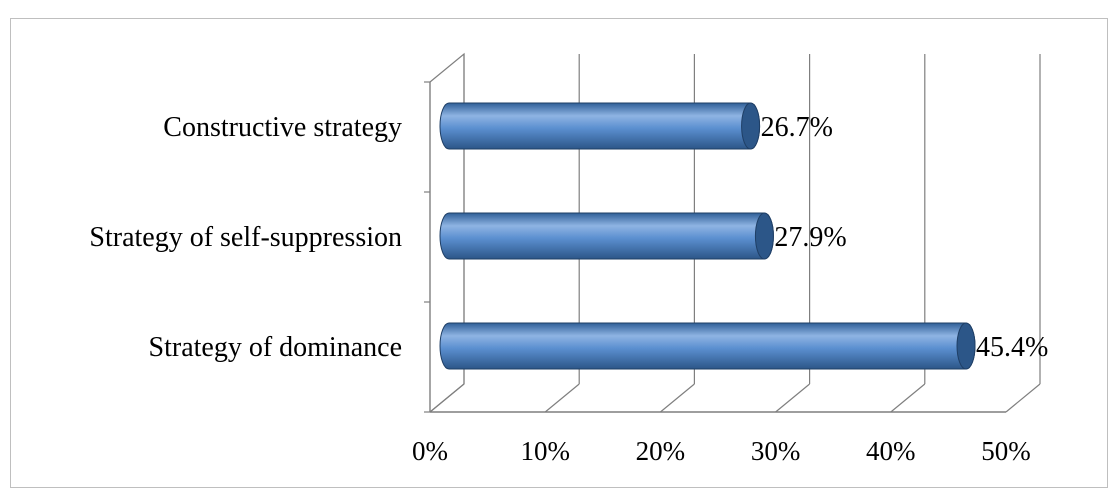  Describe the element at coordinates (797, 127) in the screenshot. I see `data-label: 26.7%` at that location.